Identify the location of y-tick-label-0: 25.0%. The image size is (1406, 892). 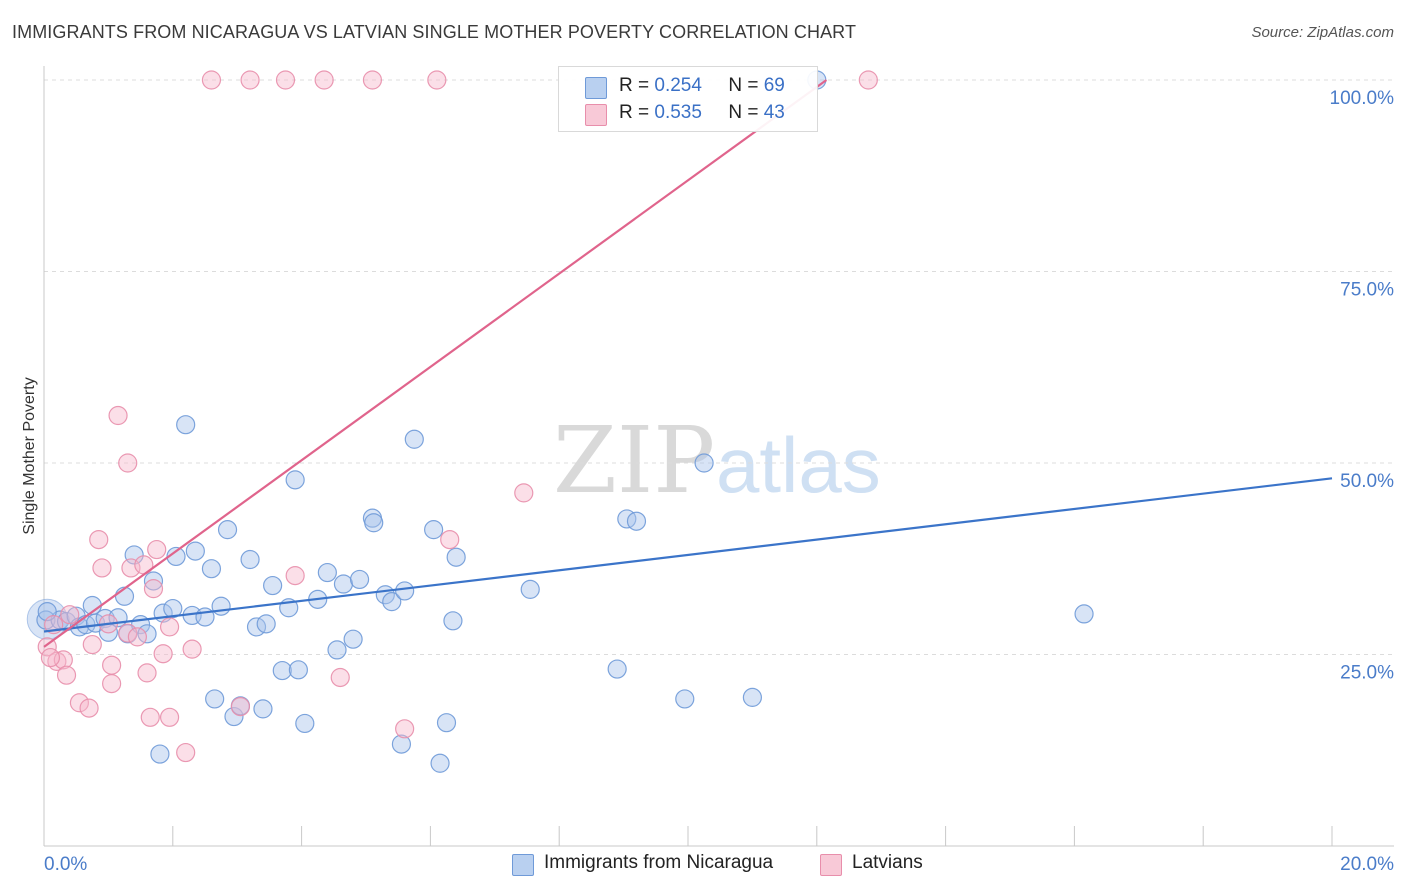
(1367, 673).